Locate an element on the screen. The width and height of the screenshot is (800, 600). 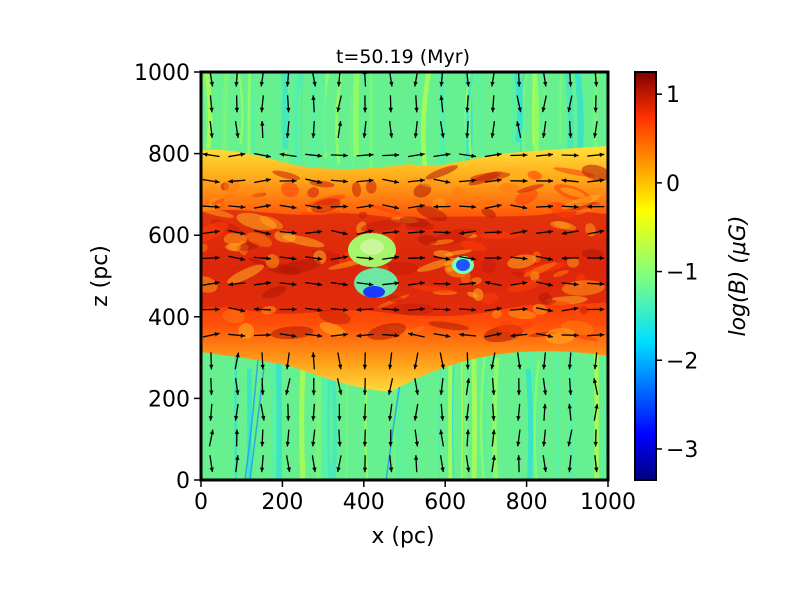
colorbar-tick-label: 0 is located at coordinates (673, 184).